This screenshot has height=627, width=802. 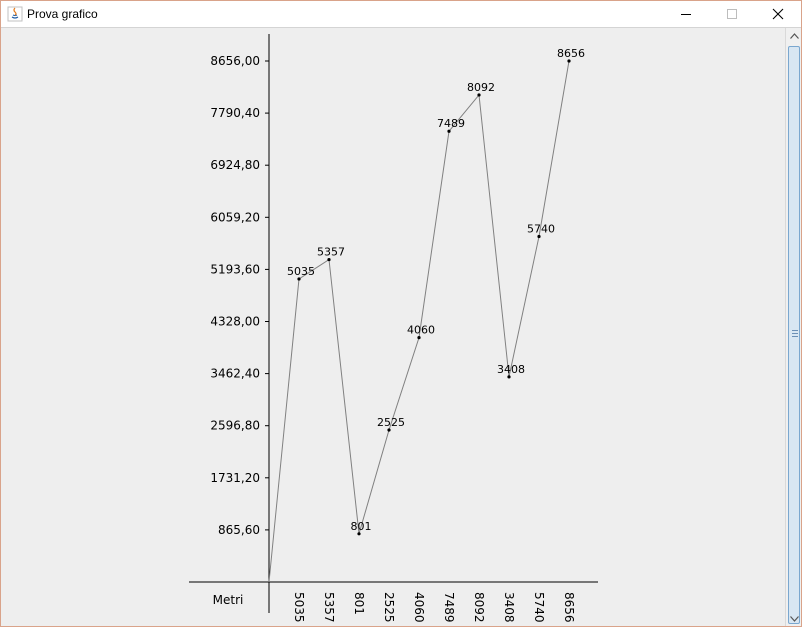 What do you see at coordinates (389, 607) in the screenshot?
I see `x-tick-label: 2525` at bounding box center [389, 607].